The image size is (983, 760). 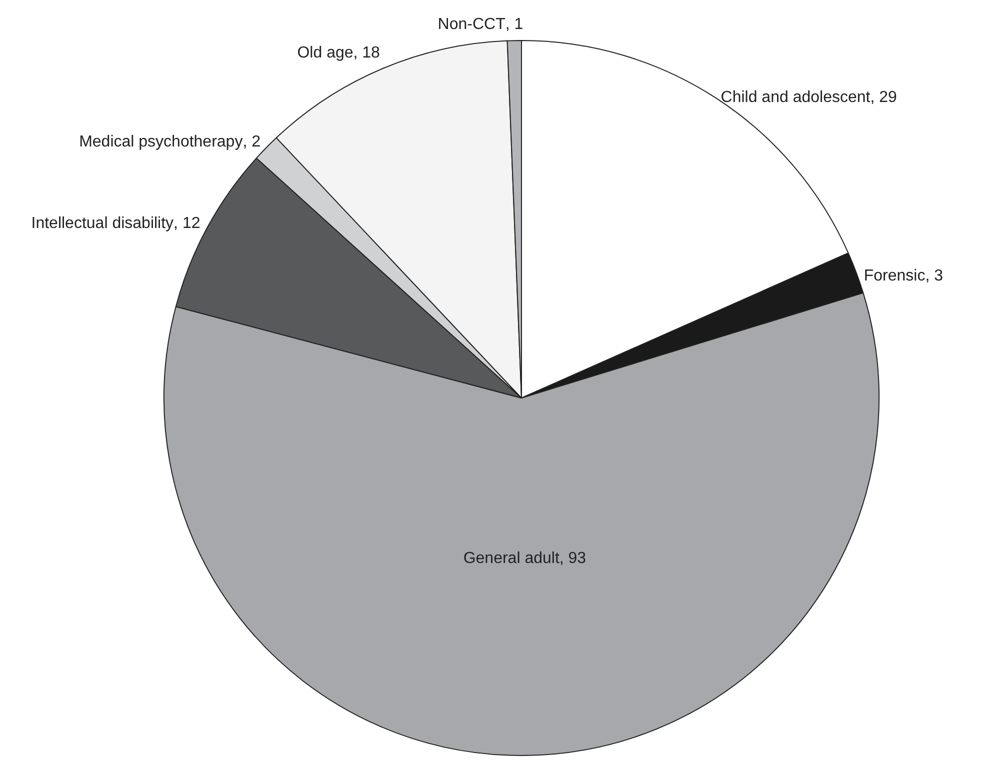 What do you see at coordinates (102, 223) in the screenshot?
I see `slice-label: Intellectual disability` at bounding box center [102, 223].